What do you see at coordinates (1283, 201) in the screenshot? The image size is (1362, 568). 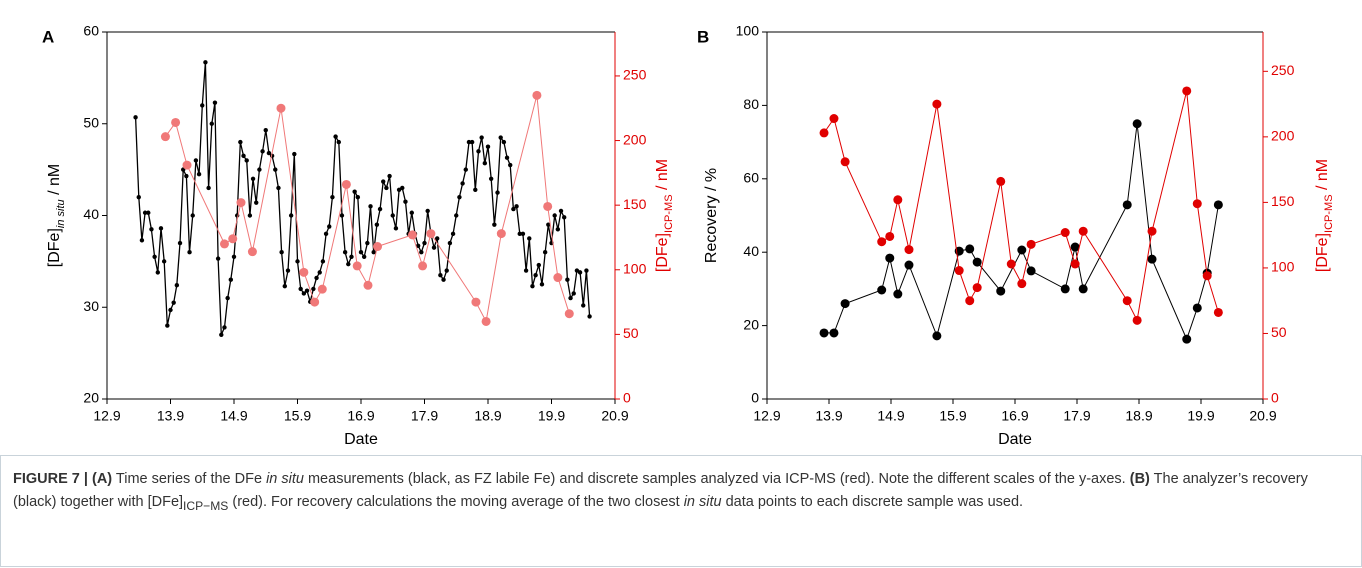 I see `y2-tick-label: 150` at bounding box center [1283, 201].